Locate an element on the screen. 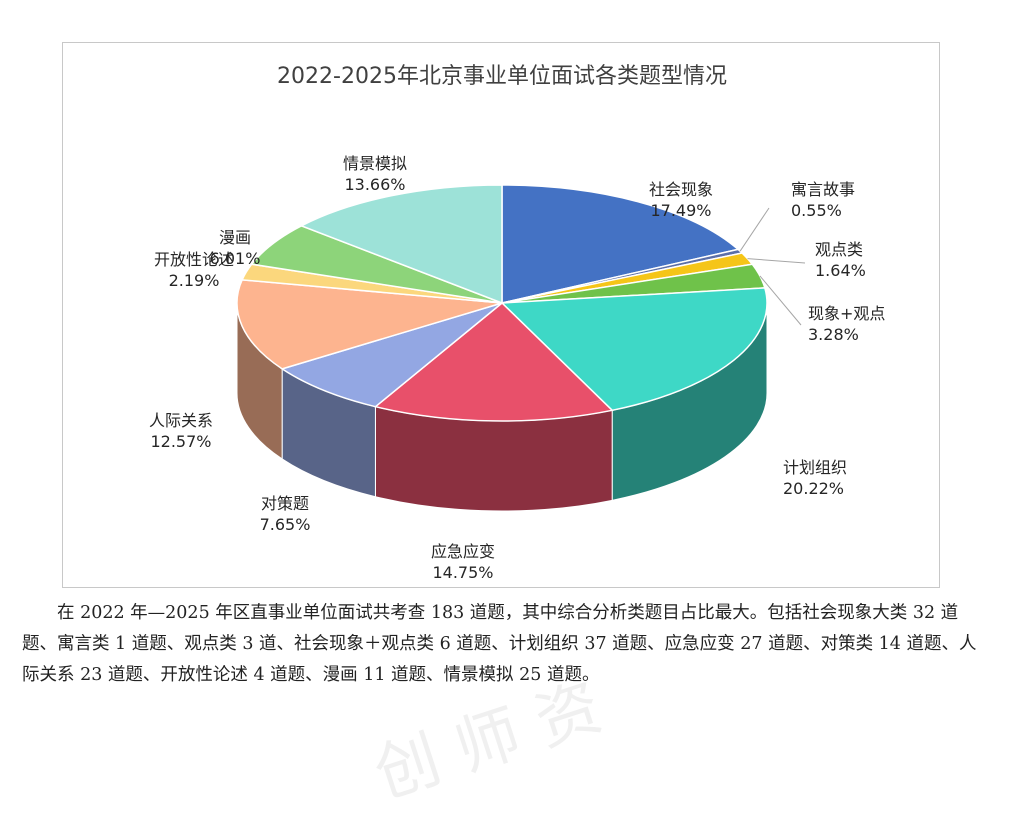  slice-percent: 17.49% is located at coordinates (680, 210).